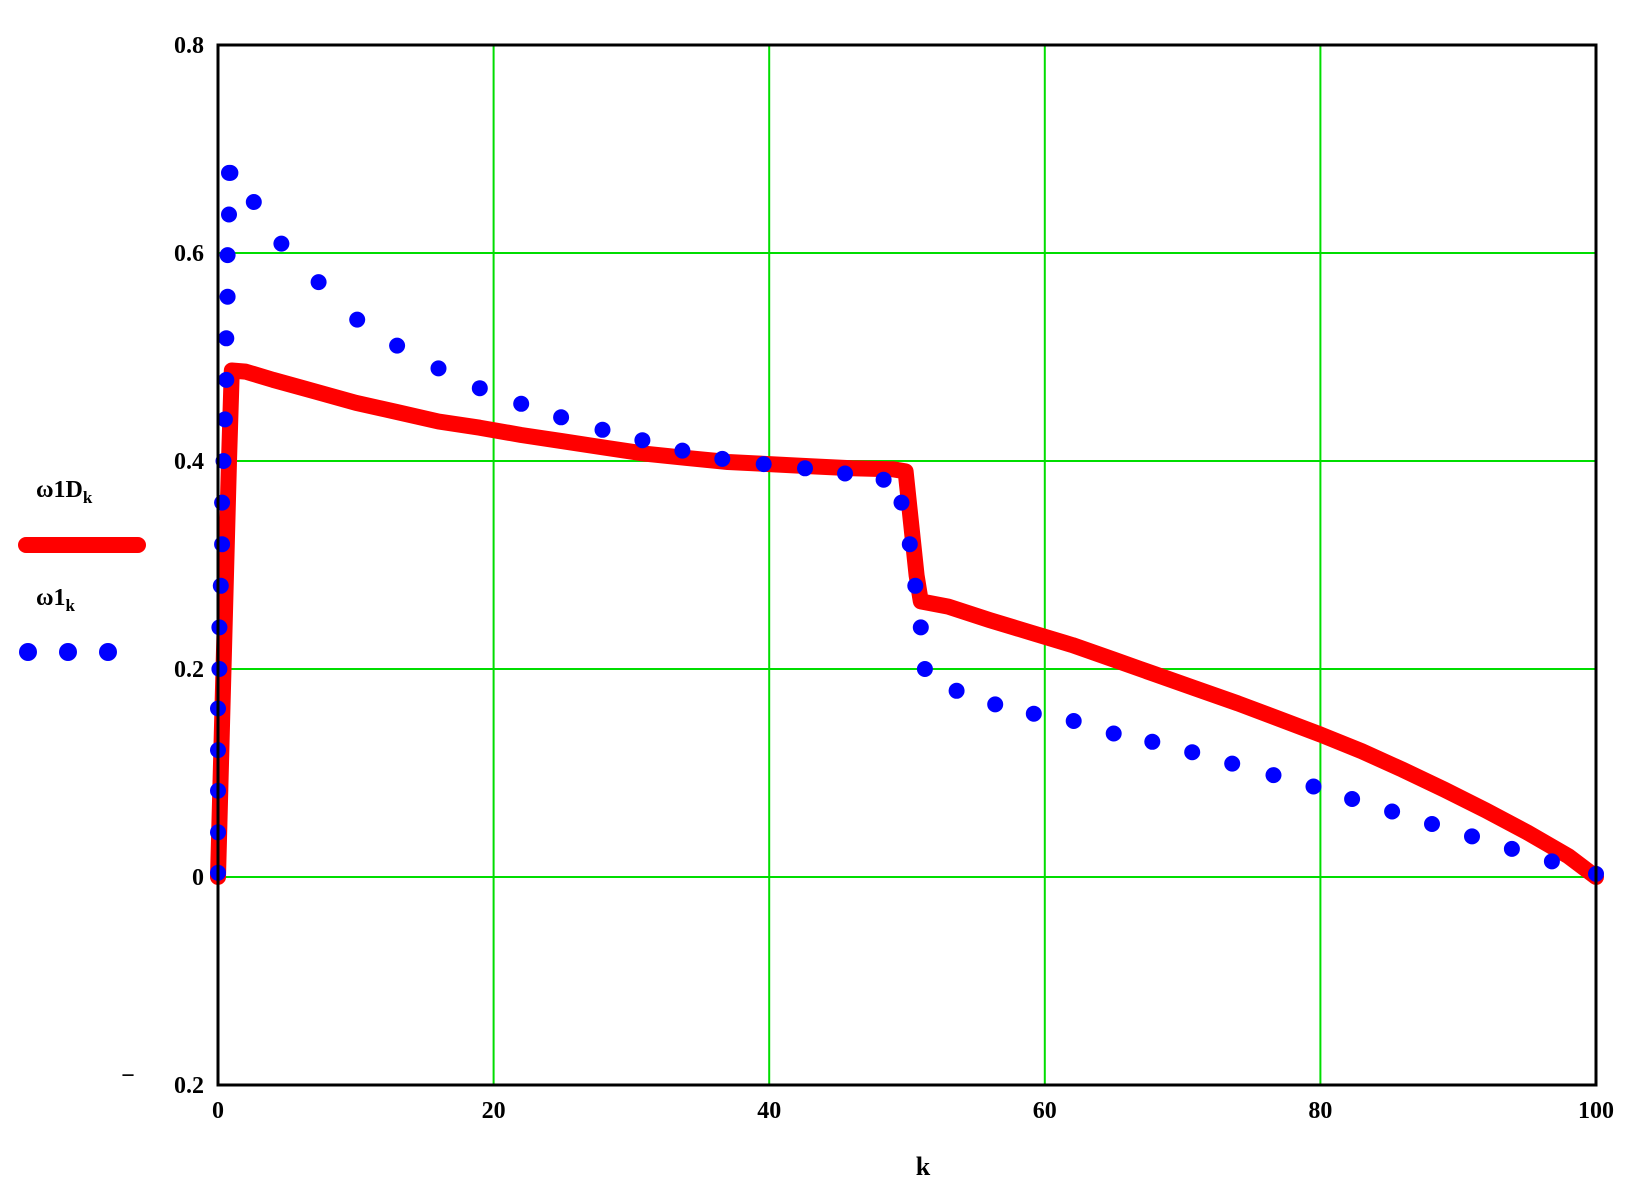 The height and width of the screenshot is (1195, 1641). Describe the element at coordinates (189, 46) in the screenshot. I see `y-tick-label: 0.8` at that location.